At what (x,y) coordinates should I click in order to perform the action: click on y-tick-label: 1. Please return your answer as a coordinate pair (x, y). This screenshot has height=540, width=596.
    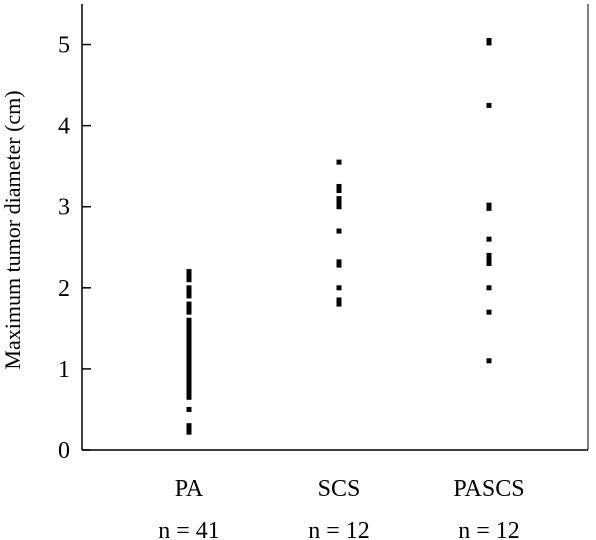
    Looking at the image, I should click on (64, 370).